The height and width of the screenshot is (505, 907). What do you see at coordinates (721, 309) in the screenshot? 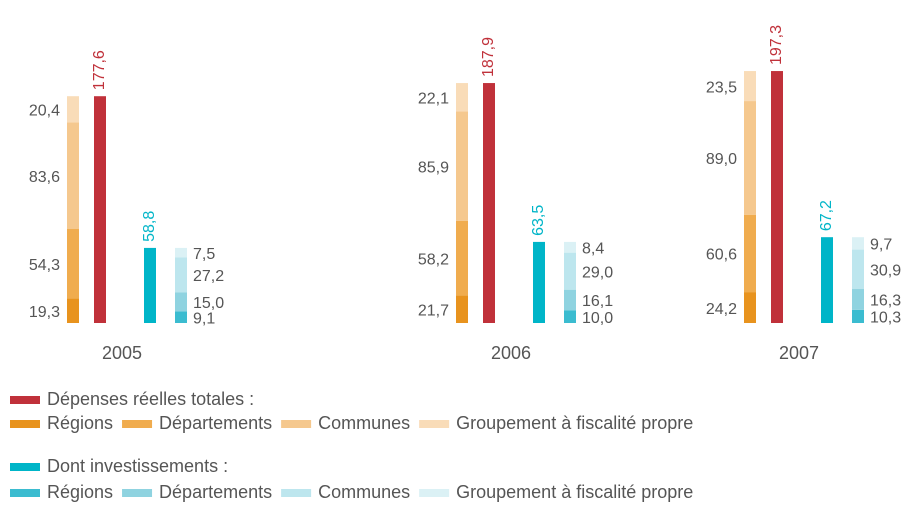
I see `segment-label: 24,2` at bounding box center [721, 309].